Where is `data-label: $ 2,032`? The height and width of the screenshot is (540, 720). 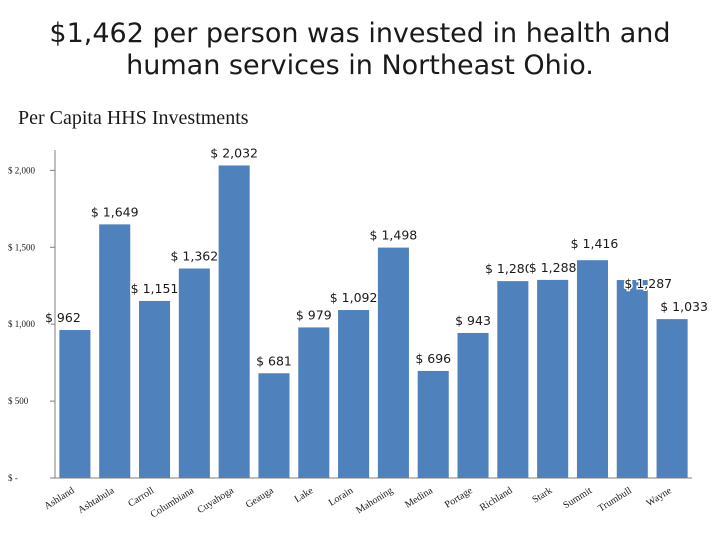
data-label: $ 2,032 is located at coordinates (234, 152).